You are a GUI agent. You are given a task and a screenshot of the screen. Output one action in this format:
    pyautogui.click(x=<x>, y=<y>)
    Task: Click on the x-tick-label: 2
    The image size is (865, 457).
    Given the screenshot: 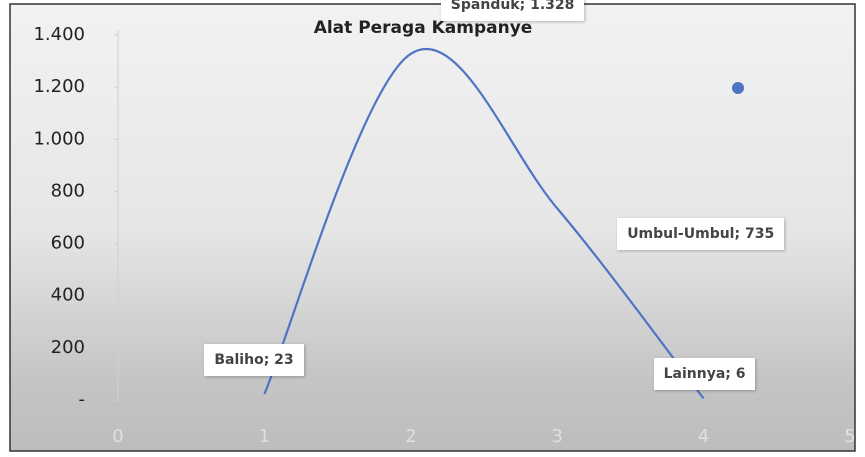 What is the action you would take?
    pyautogui.click(x=410, y=436)
    